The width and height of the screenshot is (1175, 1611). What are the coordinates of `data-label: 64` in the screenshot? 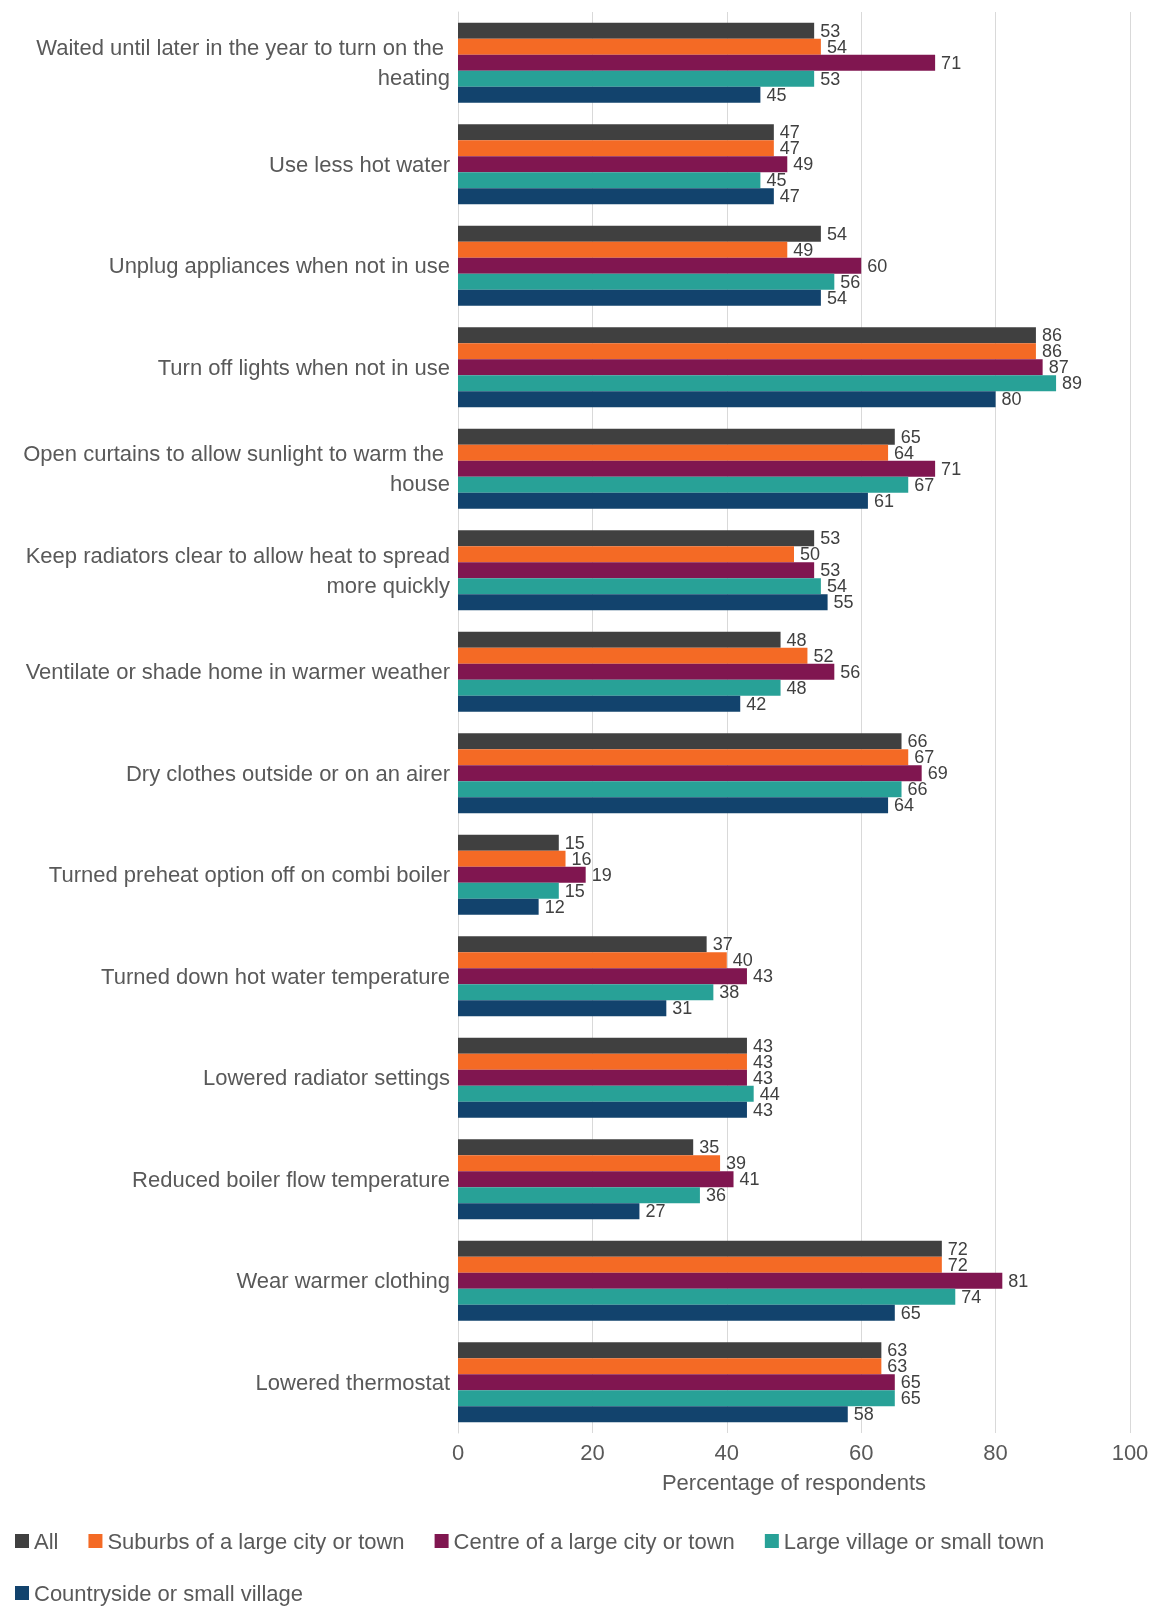 It's located at (904, 805).